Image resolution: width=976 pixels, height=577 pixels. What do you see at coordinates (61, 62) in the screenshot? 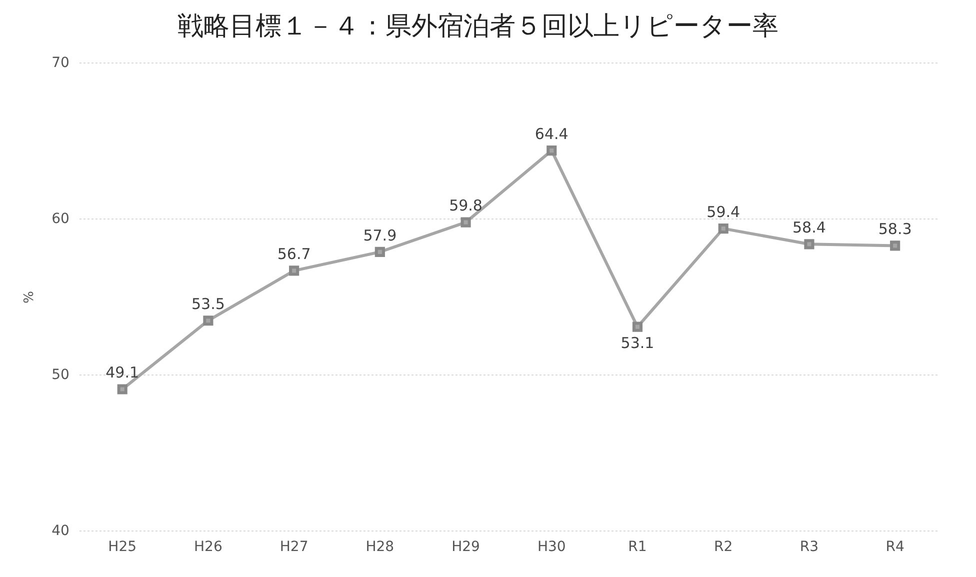
I see `y-tick-label: 70` at bounding box center [61, 62].